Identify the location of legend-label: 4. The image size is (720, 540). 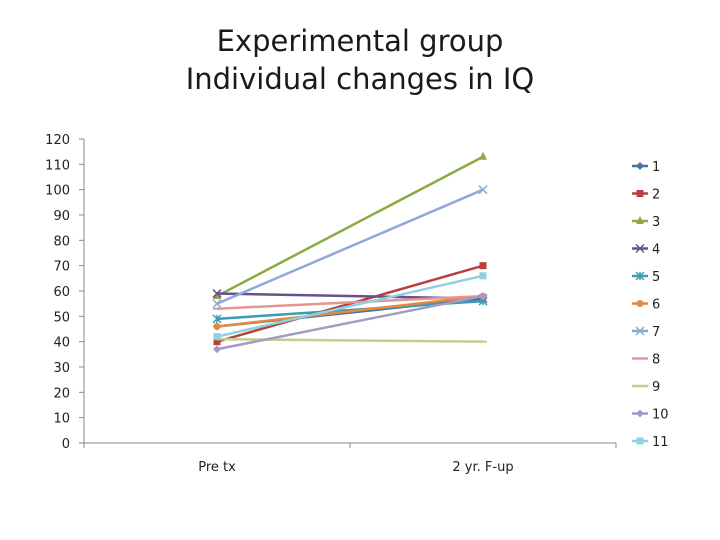
(656, 250).